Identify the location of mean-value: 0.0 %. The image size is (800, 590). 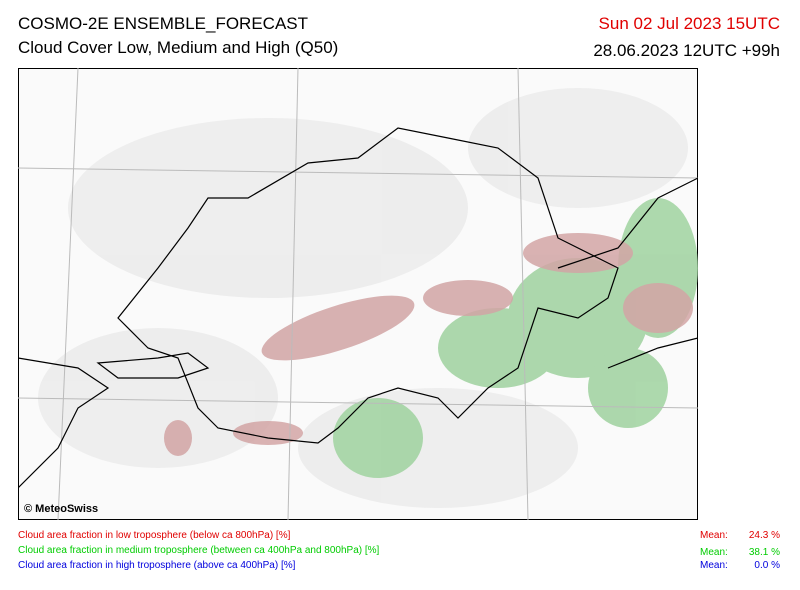
(767, 565).